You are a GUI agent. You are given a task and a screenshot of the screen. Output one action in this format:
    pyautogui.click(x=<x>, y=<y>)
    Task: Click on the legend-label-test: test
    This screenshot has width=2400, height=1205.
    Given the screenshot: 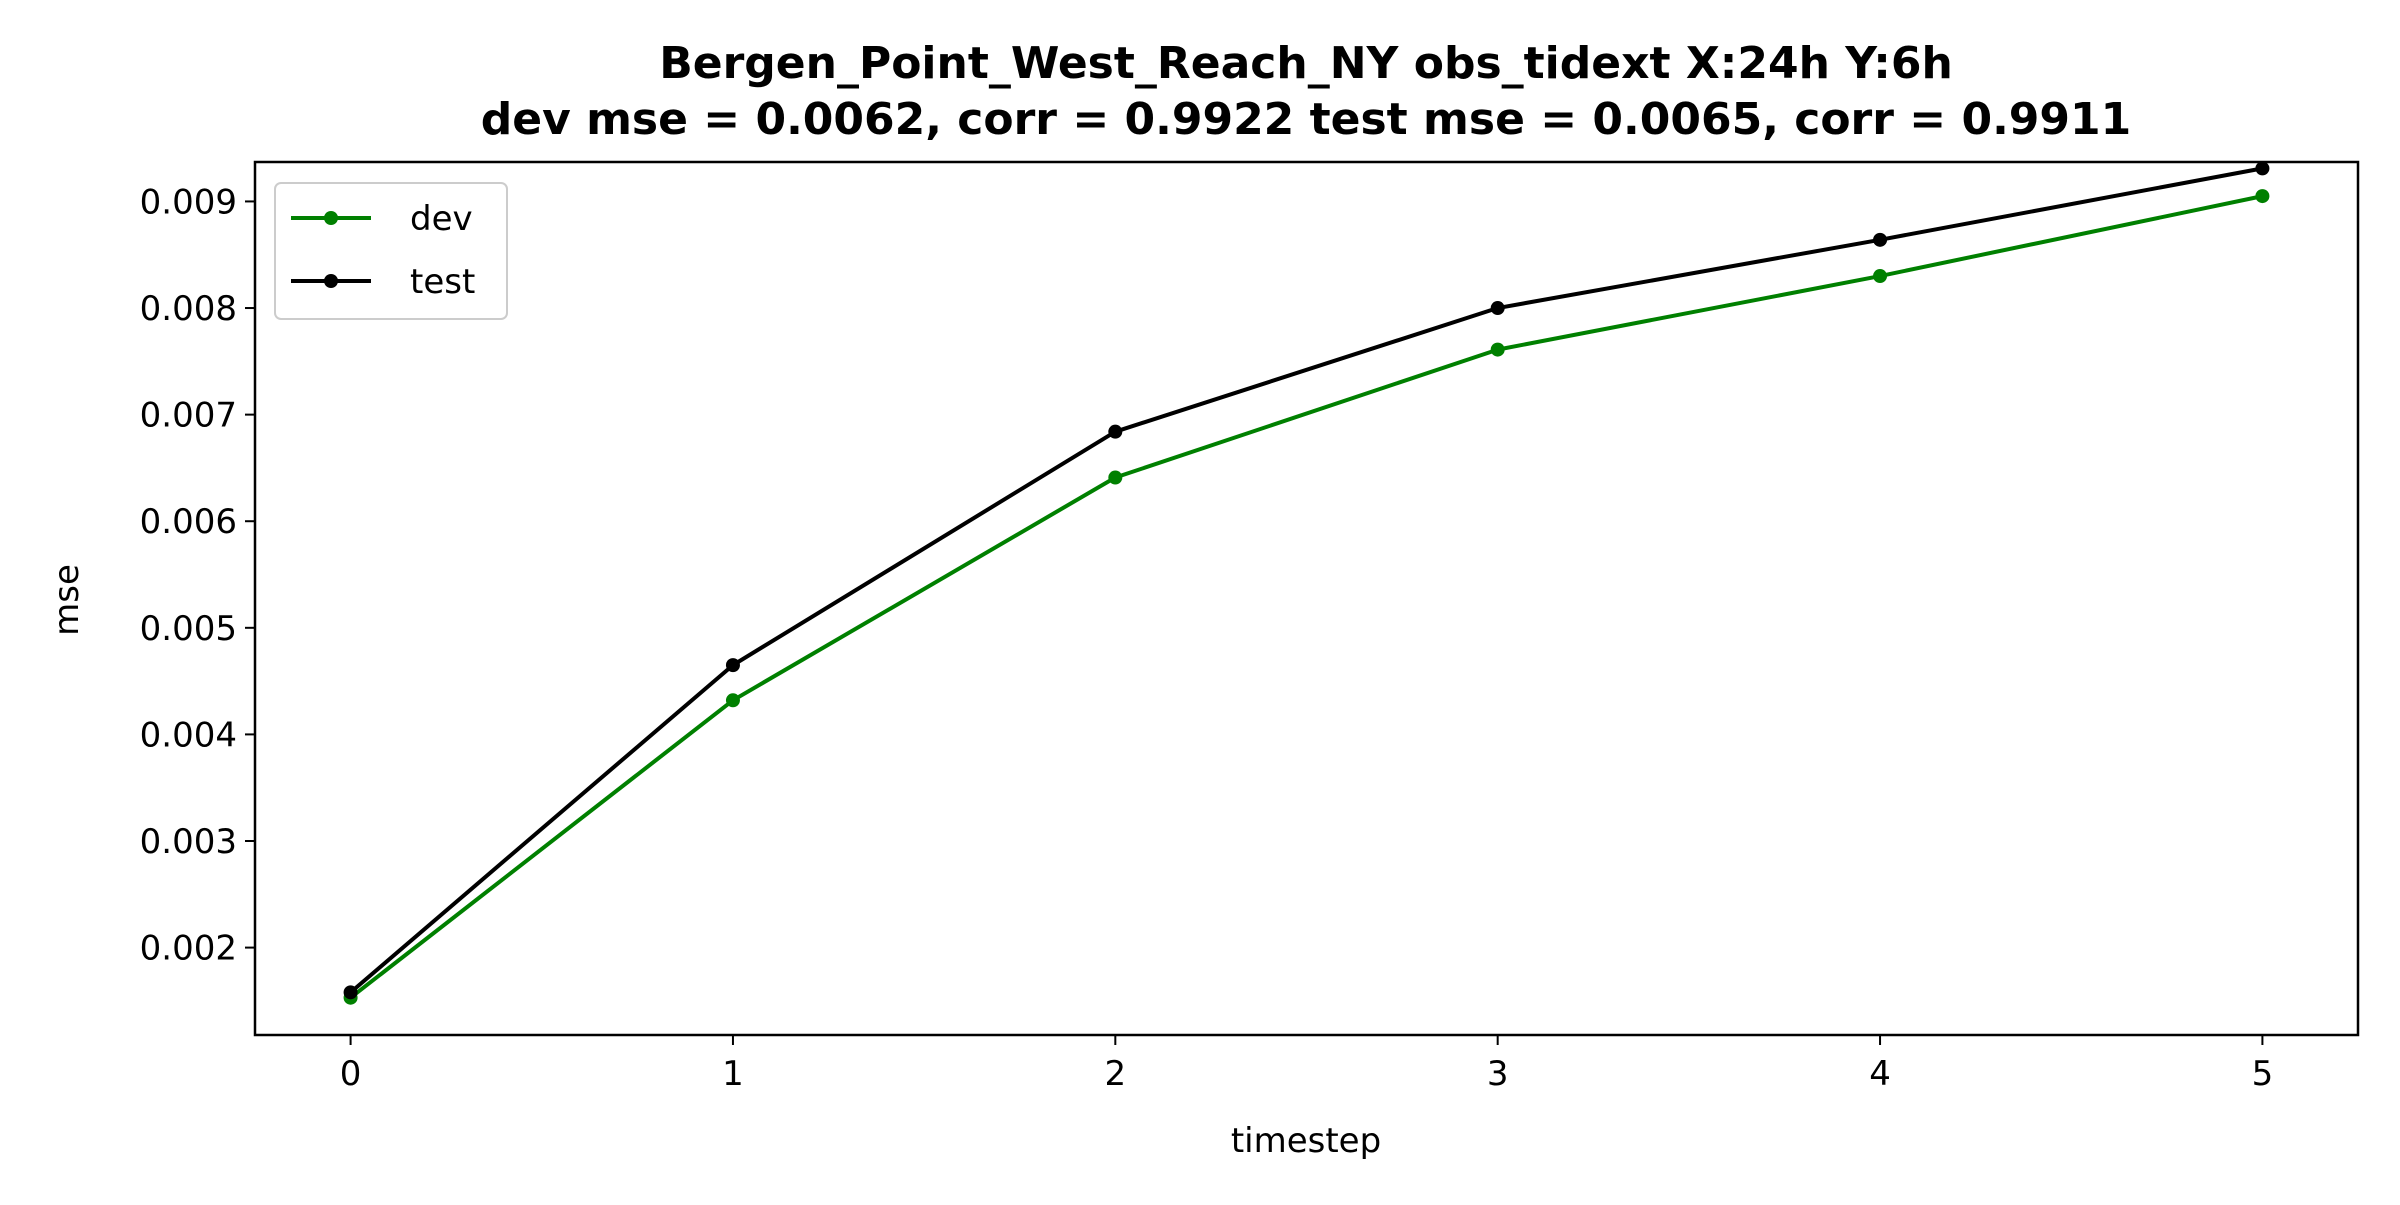 What is the action you would take?
    pyautogui.click(x=442, y=282)
    